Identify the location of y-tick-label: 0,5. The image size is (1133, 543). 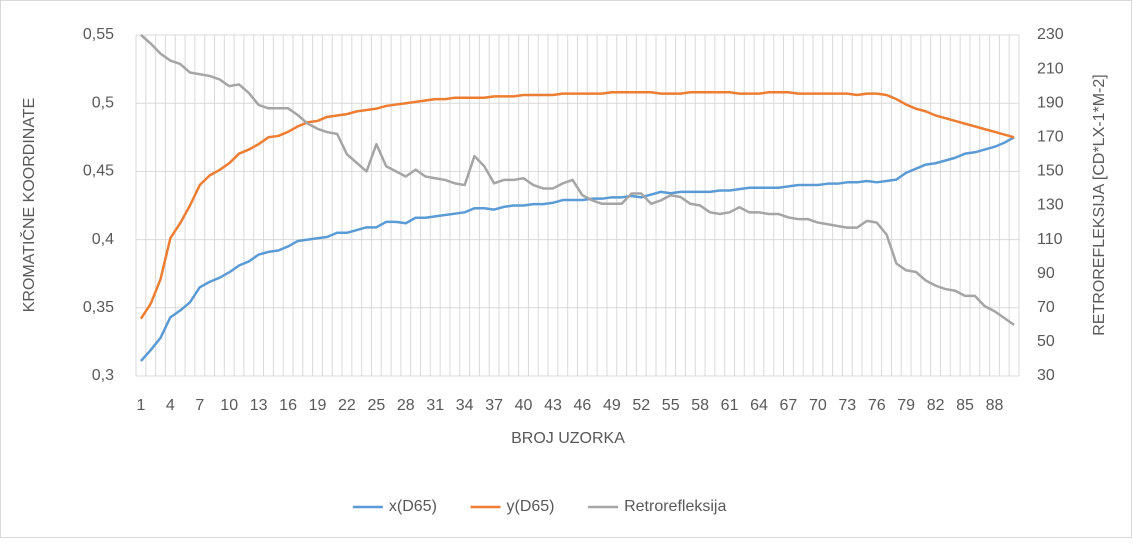
(103, 102).